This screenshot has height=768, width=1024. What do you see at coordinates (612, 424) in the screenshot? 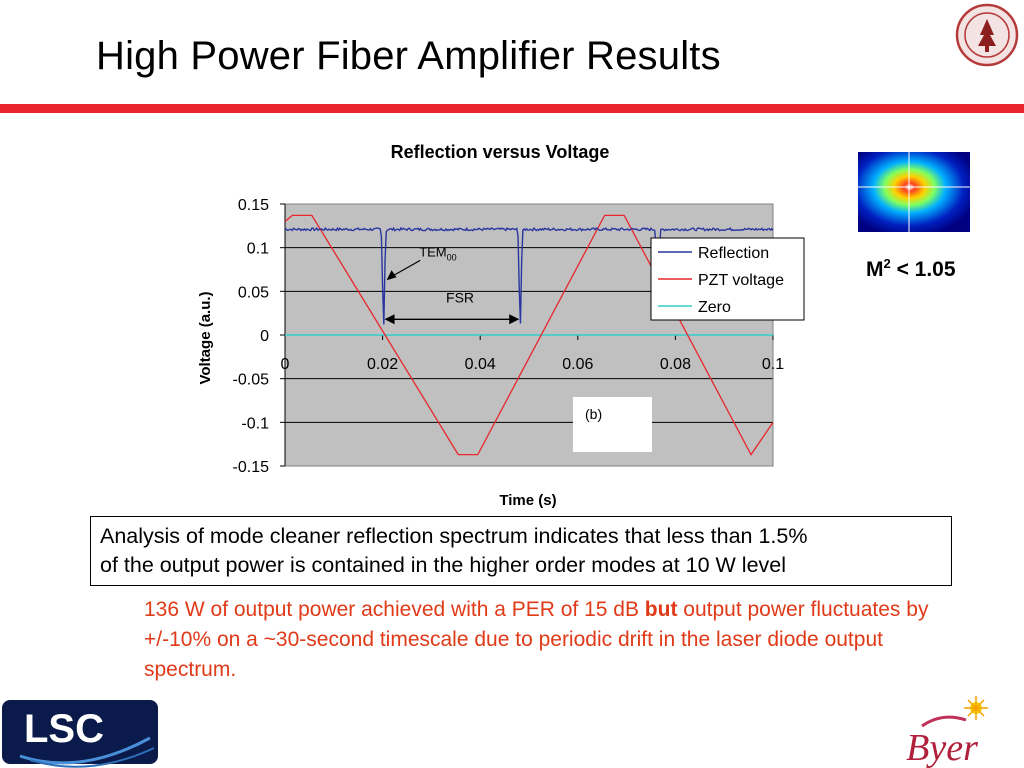
I see `annotation-b-box` at bounding box center [612, 424].